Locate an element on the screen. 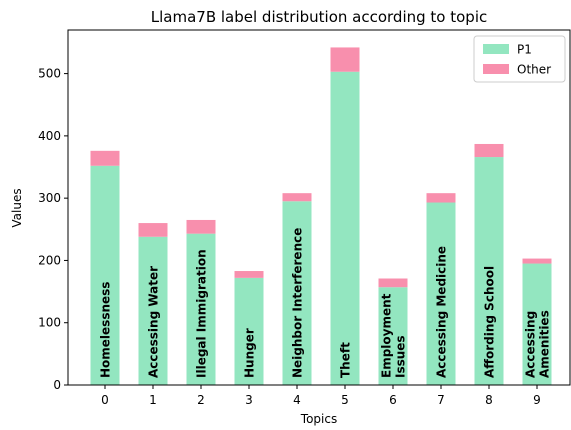  y-tick-label: 500 is located at coordinates (49, 74).